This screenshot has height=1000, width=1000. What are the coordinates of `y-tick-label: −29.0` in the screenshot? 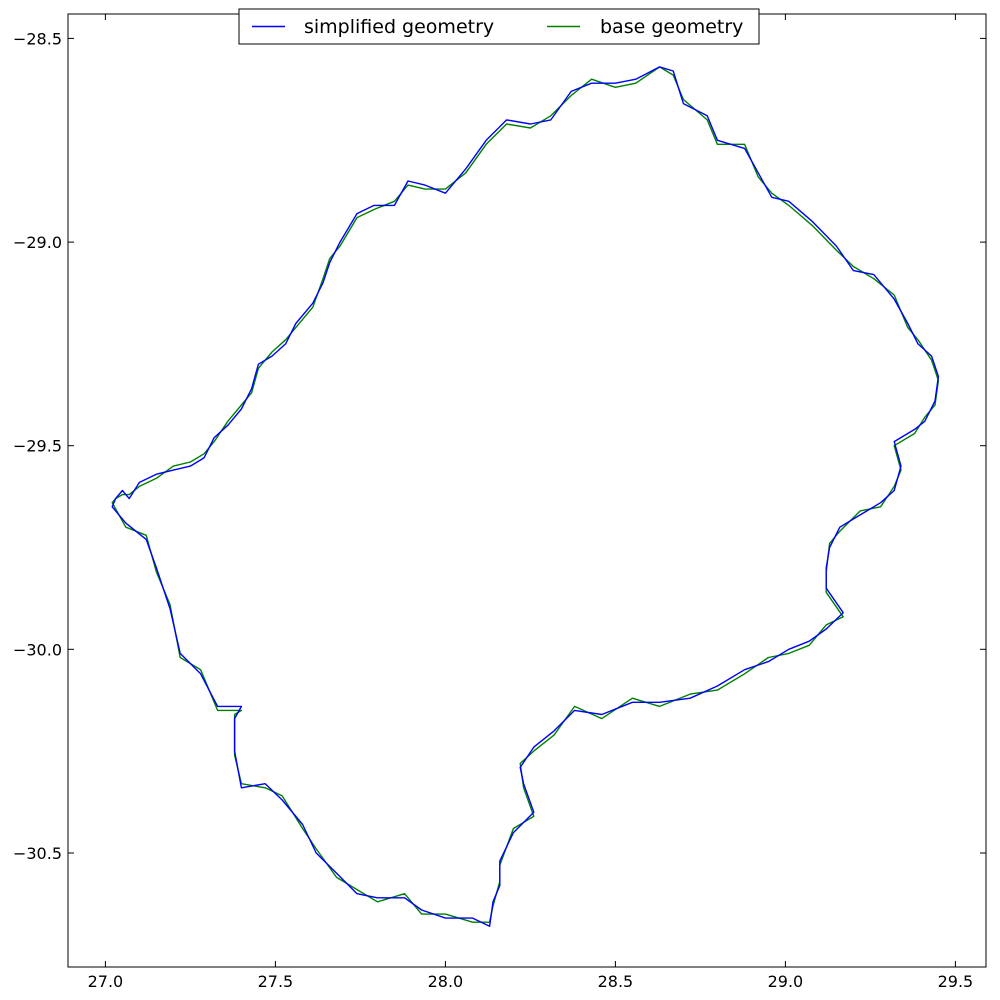 It's located at (37, 242).